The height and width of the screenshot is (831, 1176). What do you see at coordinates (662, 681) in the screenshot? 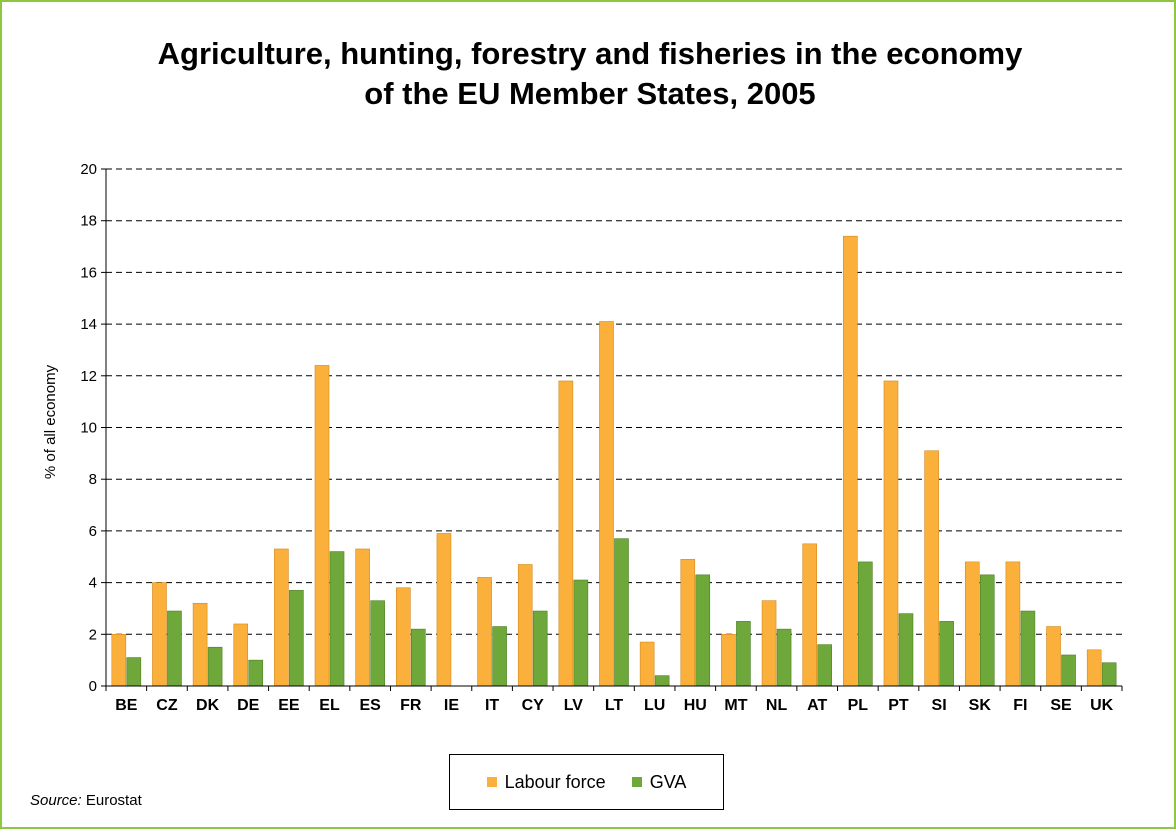
I see `bar-gva-lu` at bounding box center [662, 681].